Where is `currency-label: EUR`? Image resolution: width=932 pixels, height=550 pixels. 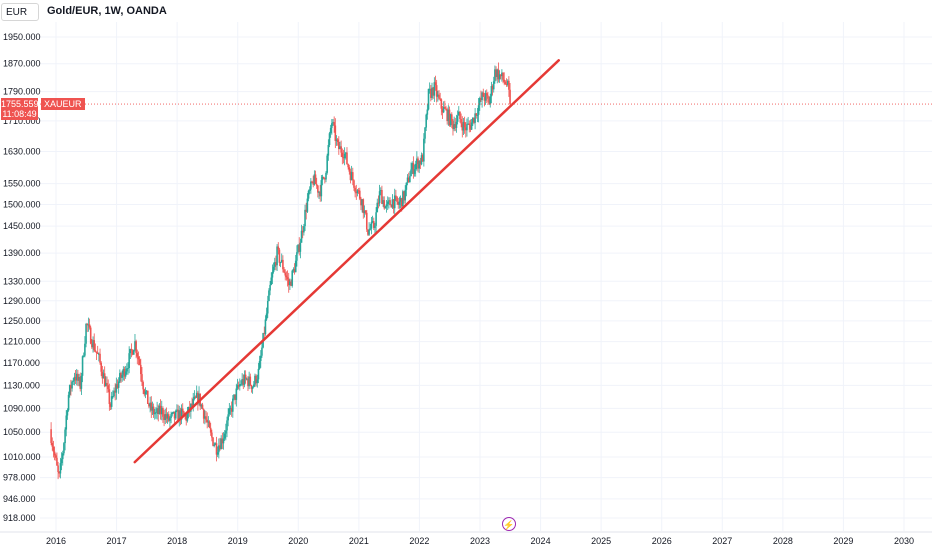 currency-label: EUR is located at coordinates (20, 12).